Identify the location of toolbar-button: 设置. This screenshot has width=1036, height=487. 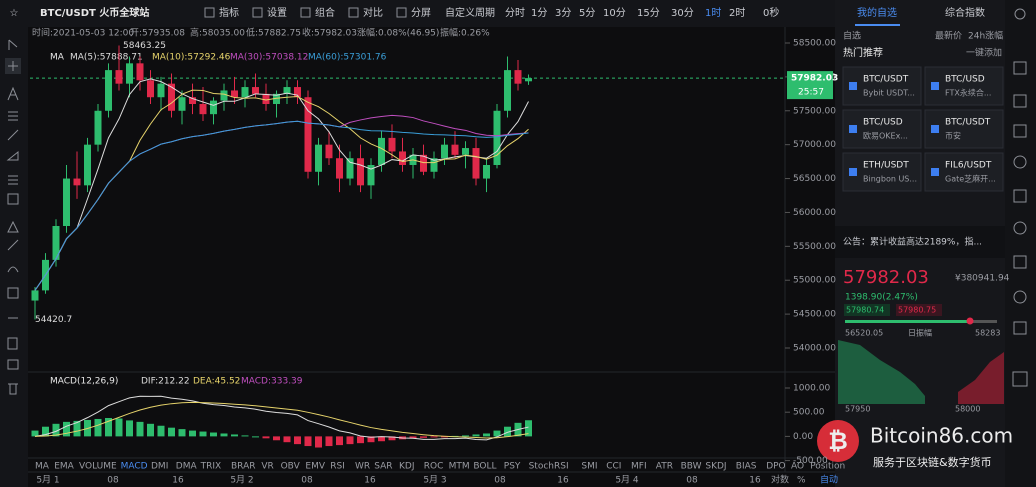
(277, 13).